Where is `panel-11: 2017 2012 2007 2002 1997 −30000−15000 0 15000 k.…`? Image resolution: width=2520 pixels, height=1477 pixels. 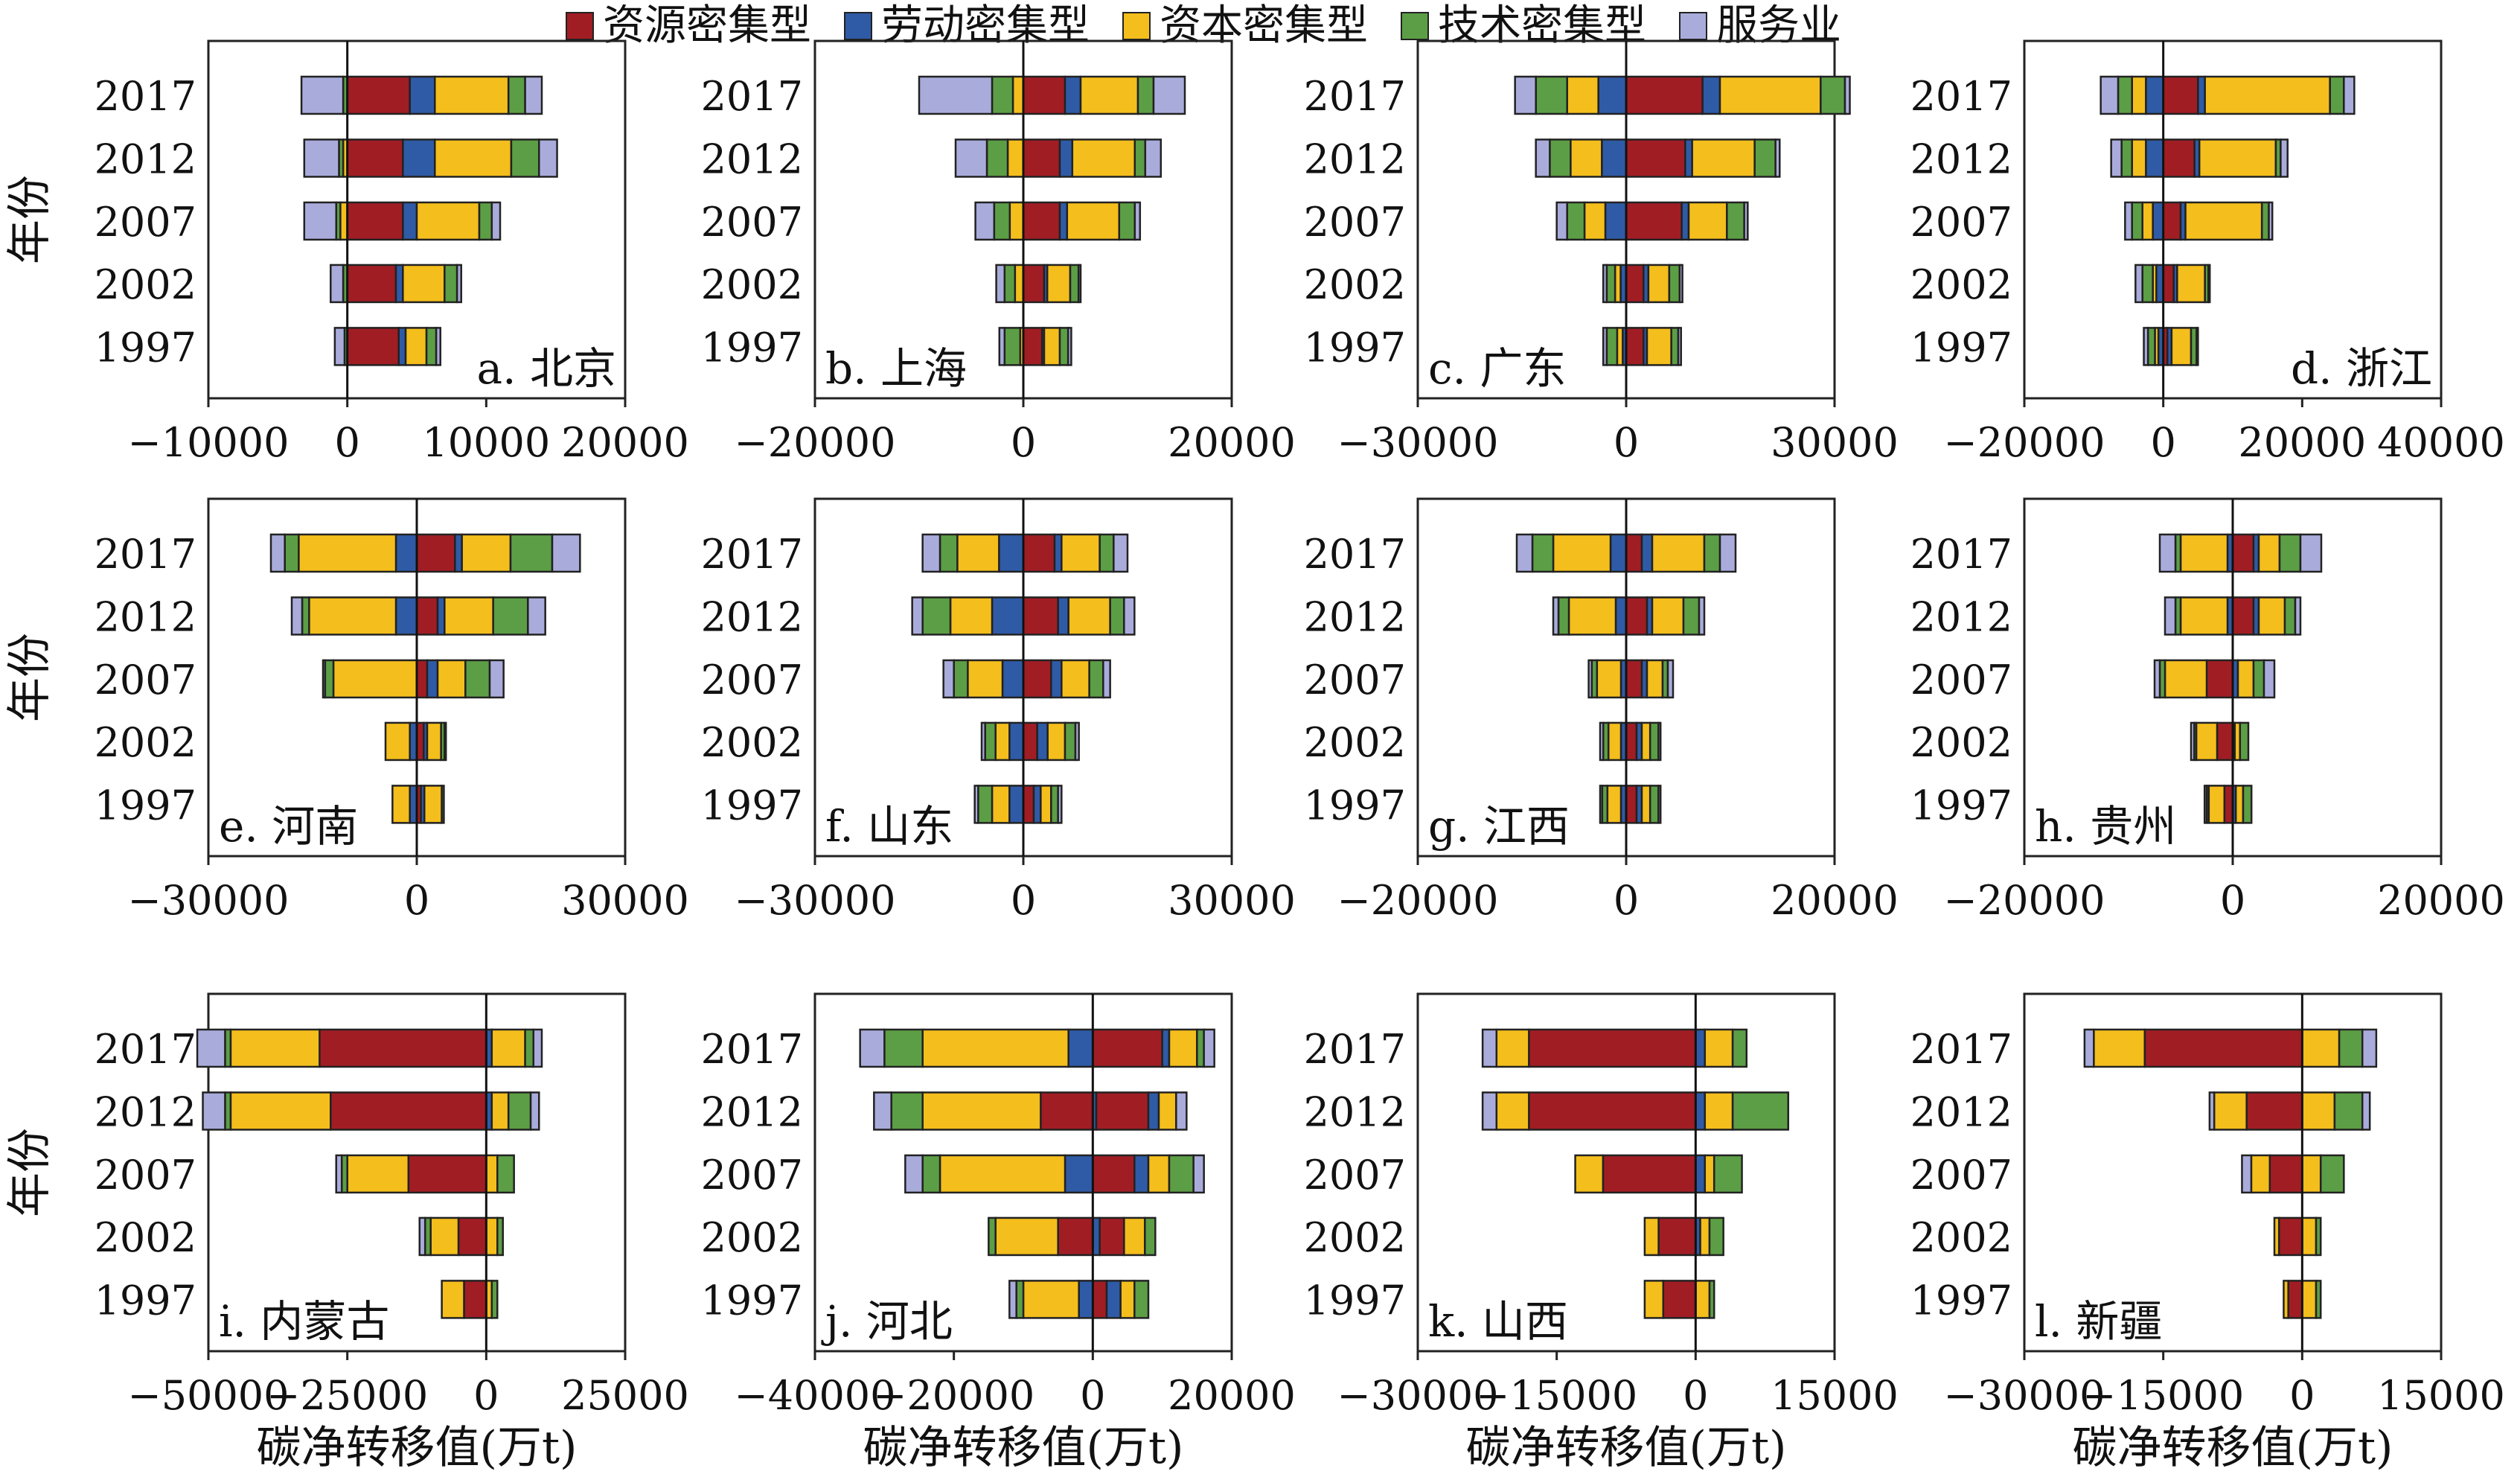
panel-11: 2017 2012 2007 2002 1997 −30000−15000 0 15000 k.… is located at coordinates (1601, 1206).